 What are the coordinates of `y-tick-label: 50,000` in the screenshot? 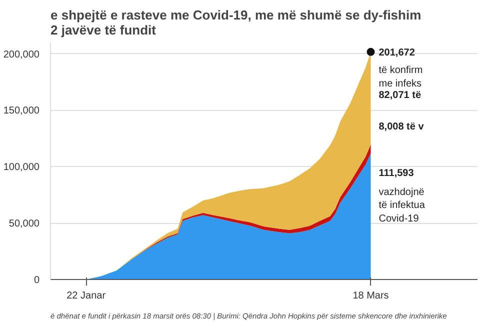 It's located at (24, 224).